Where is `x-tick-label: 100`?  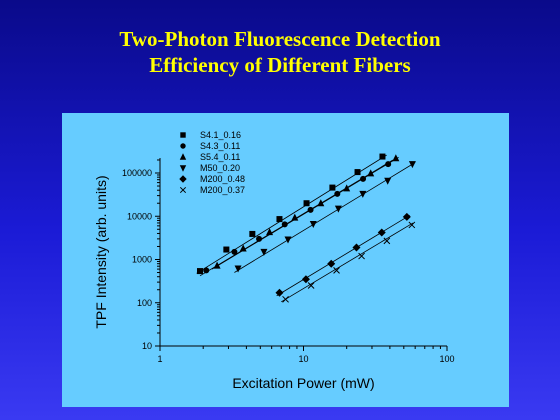 x-tick-label: 100 is located at coordinates (446, 359).